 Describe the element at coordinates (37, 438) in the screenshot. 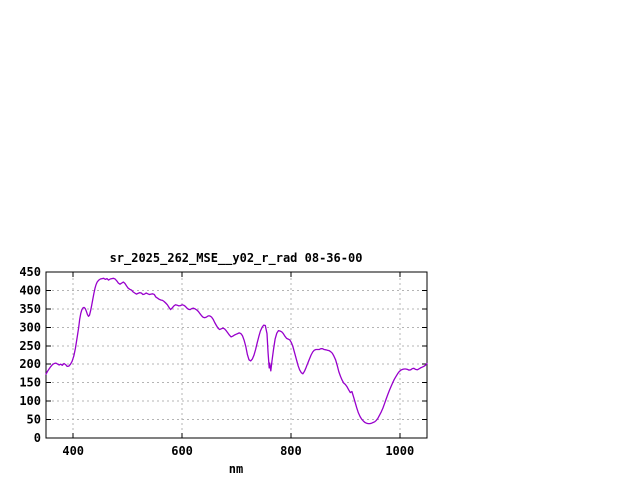

I see `y-tick-label: 0` at that location.